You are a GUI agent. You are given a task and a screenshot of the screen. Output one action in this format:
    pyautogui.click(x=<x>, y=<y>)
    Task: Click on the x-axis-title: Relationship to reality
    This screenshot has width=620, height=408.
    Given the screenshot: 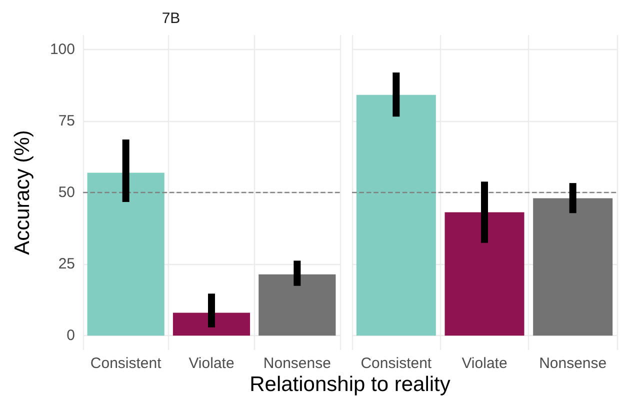 What is the action you would take?
    pyautogui.click(x=350, y=385)
    